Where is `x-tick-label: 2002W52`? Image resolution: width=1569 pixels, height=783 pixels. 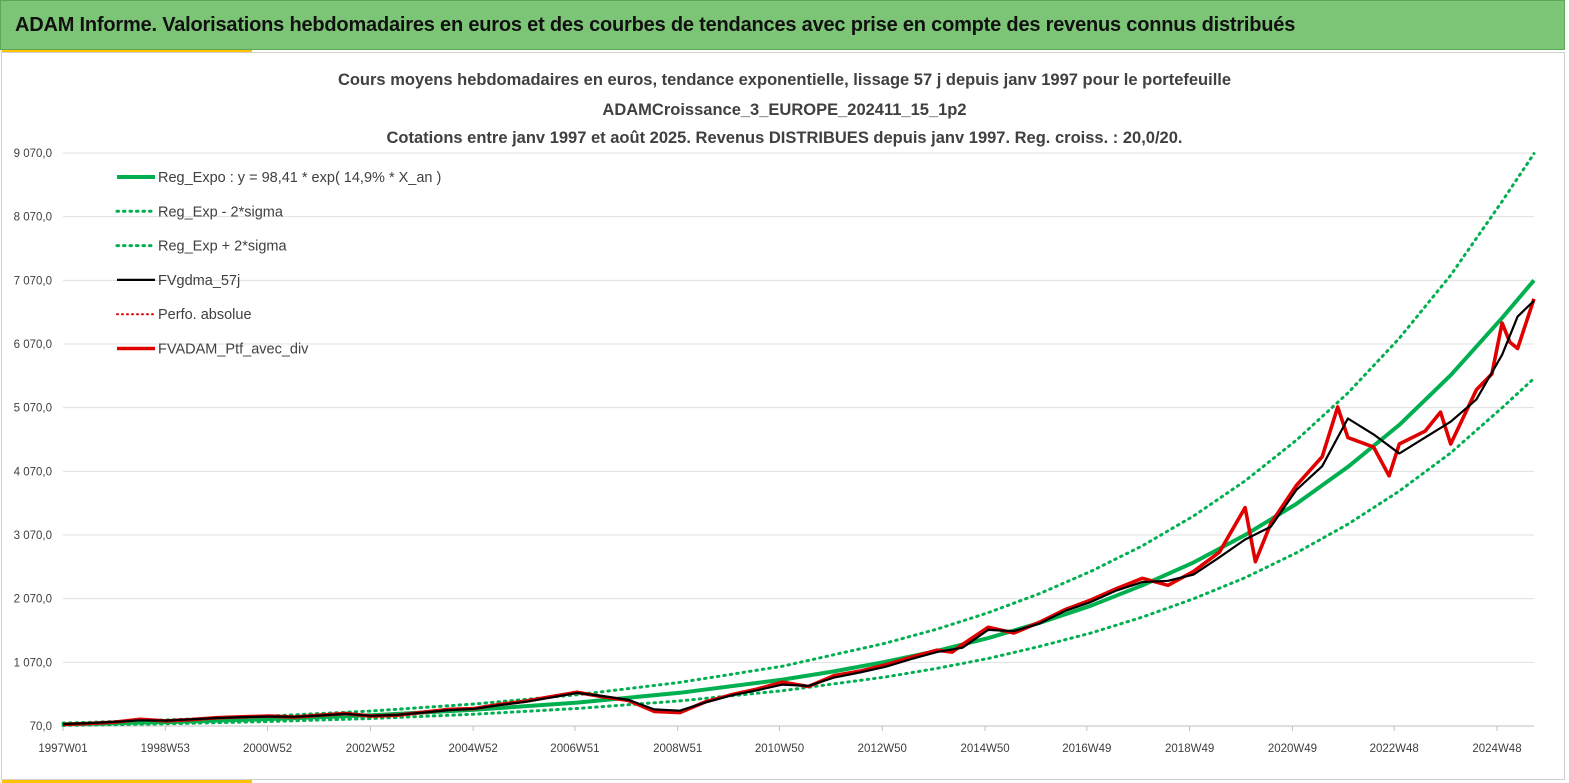 x-tick-label: 2002W52 is located at coordinates (370, 749).